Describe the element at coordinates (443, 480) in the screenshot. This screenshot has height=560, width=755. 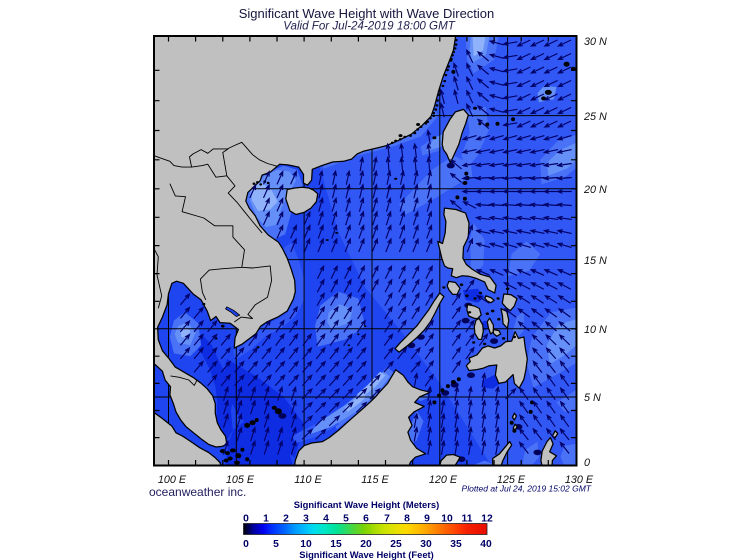
I see `svg-text: 120 E` at that location.